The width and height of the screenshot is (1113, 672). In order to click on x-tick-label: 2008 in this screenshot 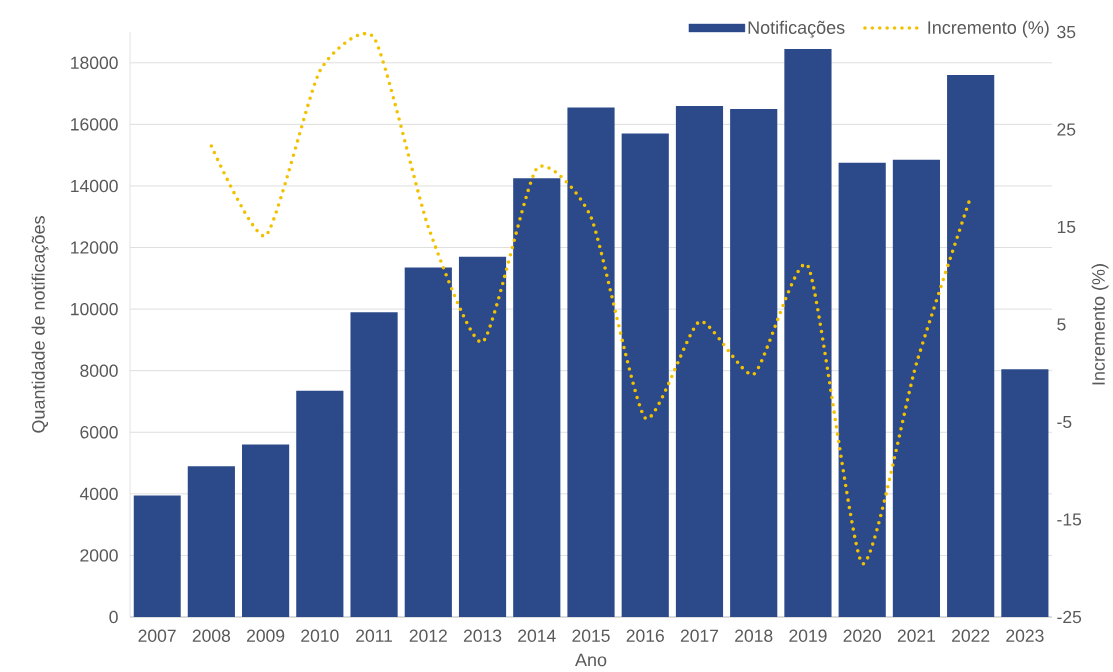, I will do `click(211, 635)`.